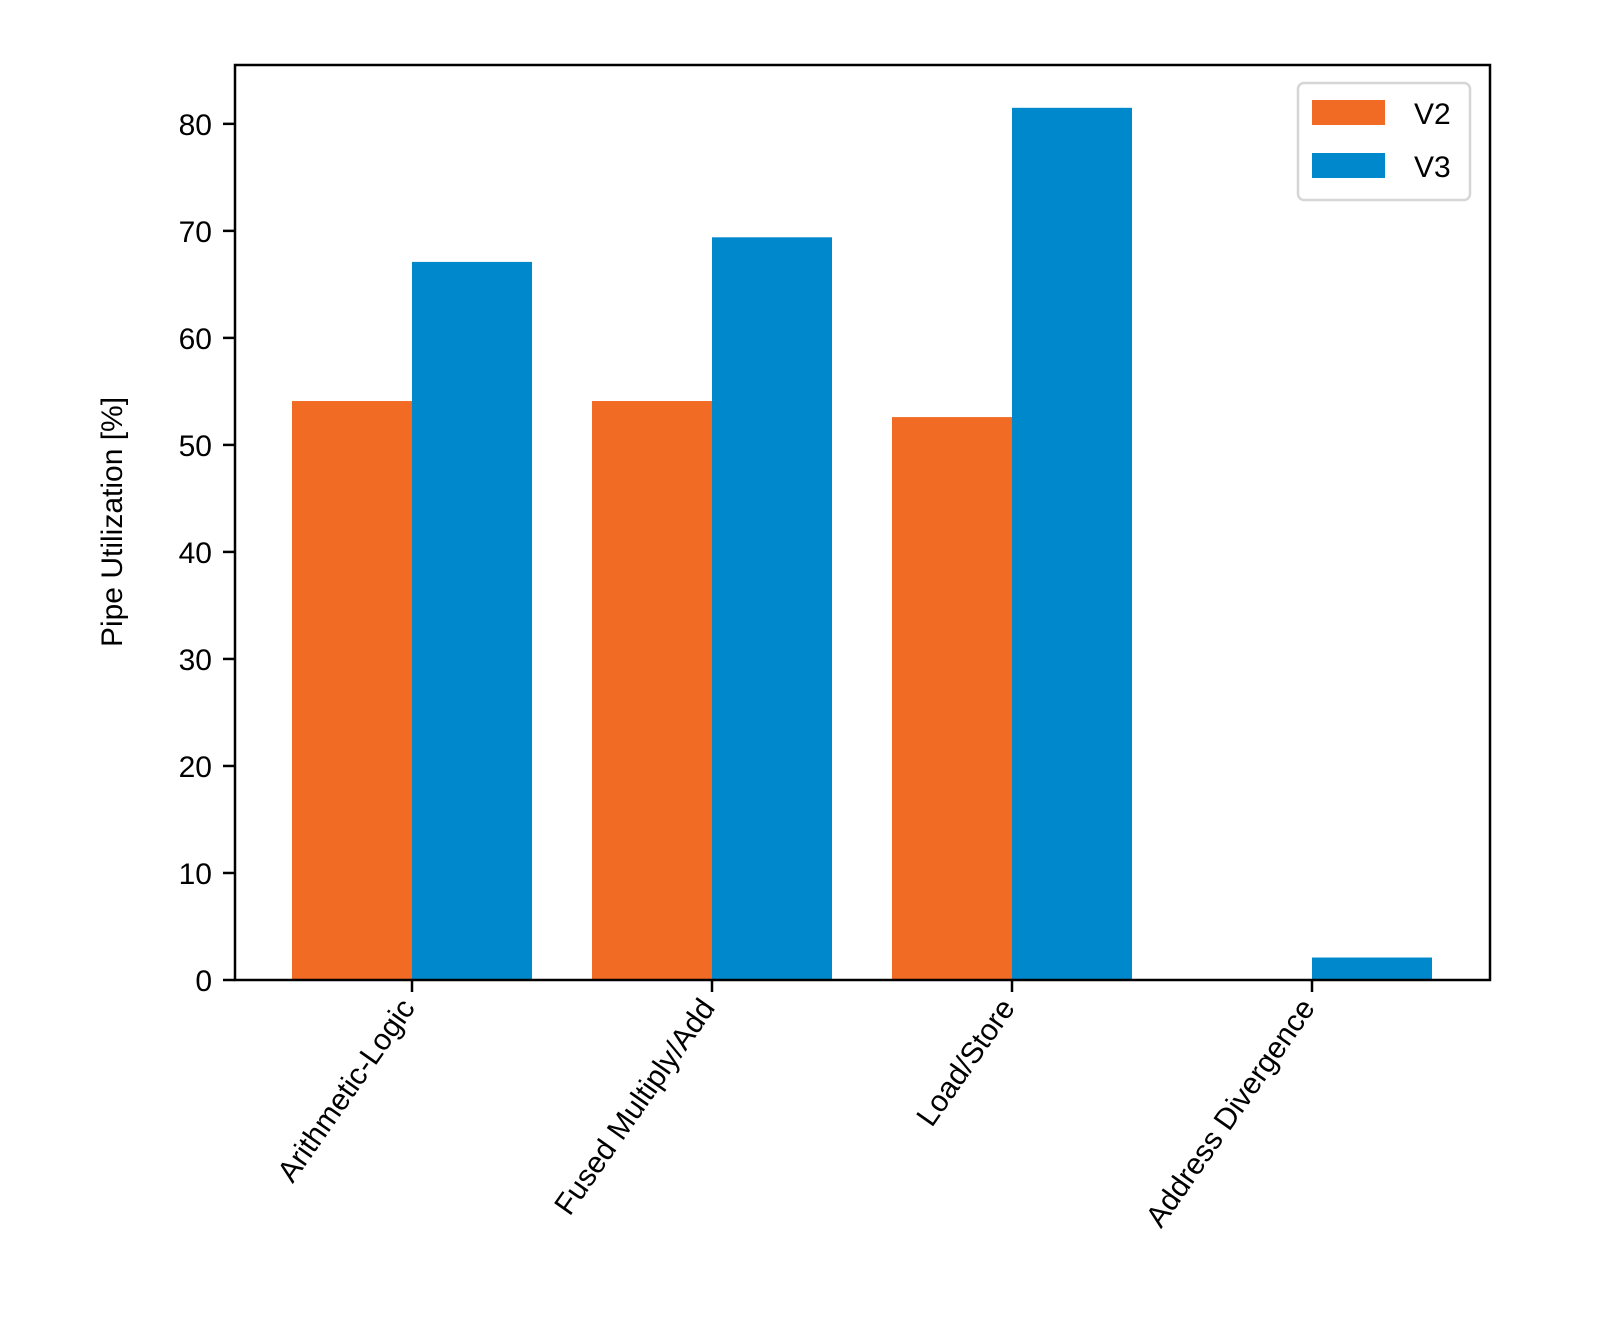  Describe the element at coordinates (1432, 167) in the screenshot. I see `legend-label-v3: V3` at that location.